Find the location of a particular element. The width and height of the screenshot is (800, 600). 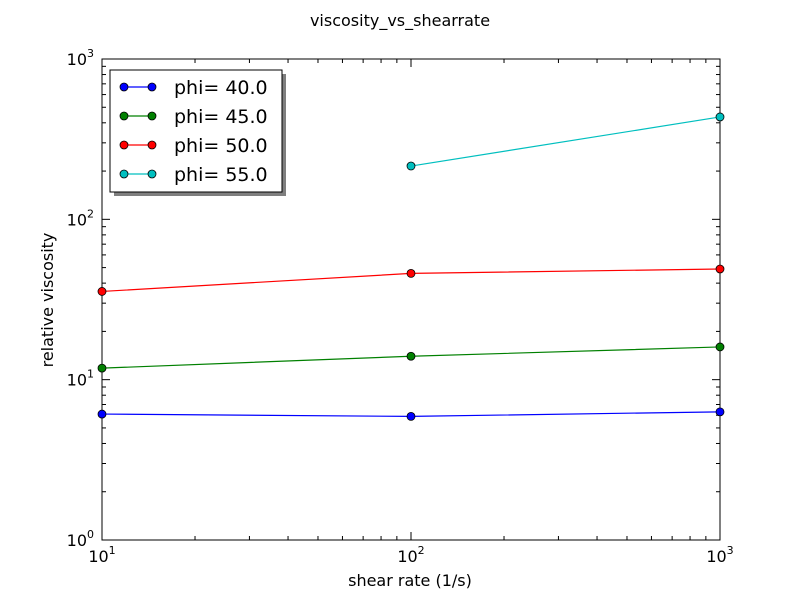

legend-label: phi= 40.0 is located at coordinates (221, 88).